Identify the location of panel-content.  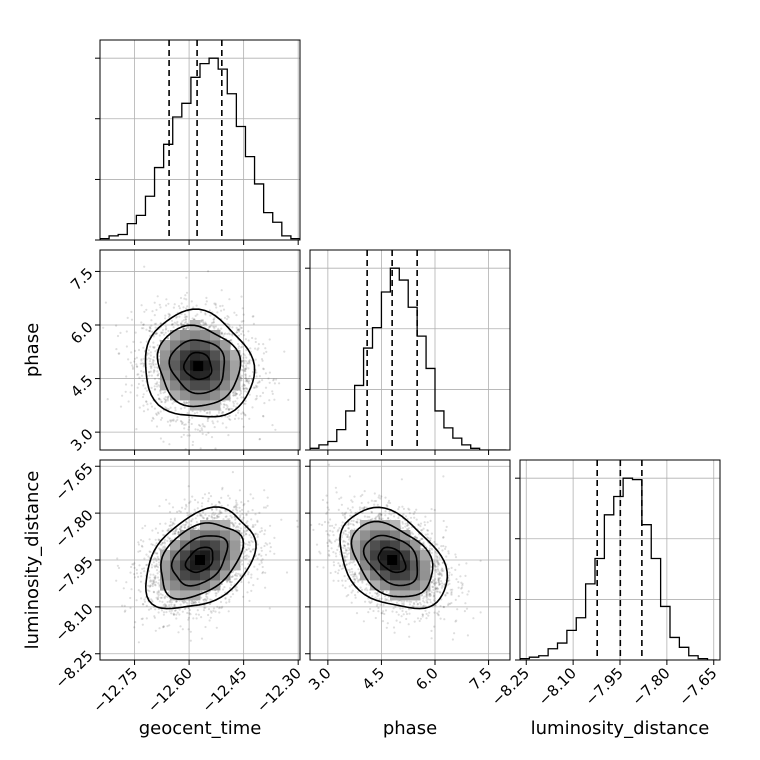
(200, 140).